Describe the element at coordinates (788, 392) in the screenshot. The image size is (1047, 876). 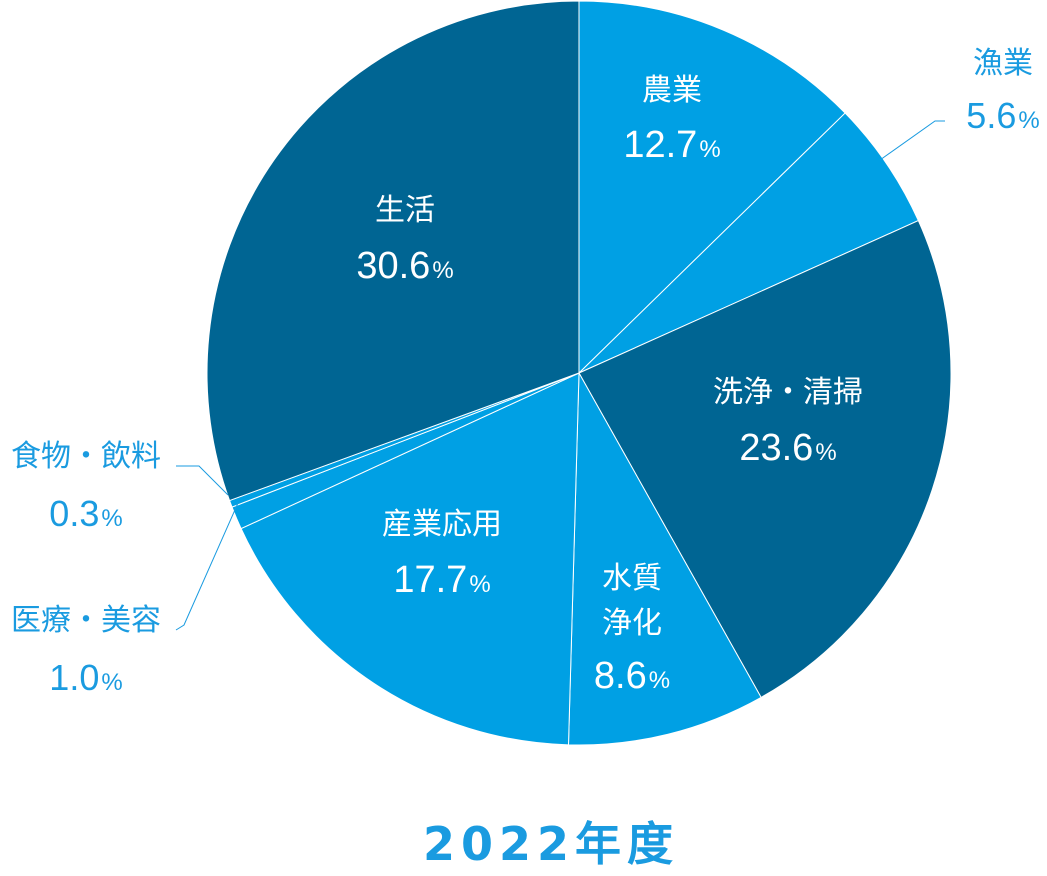
I see `slice-label-3: 洗浄・清掃` at that location.